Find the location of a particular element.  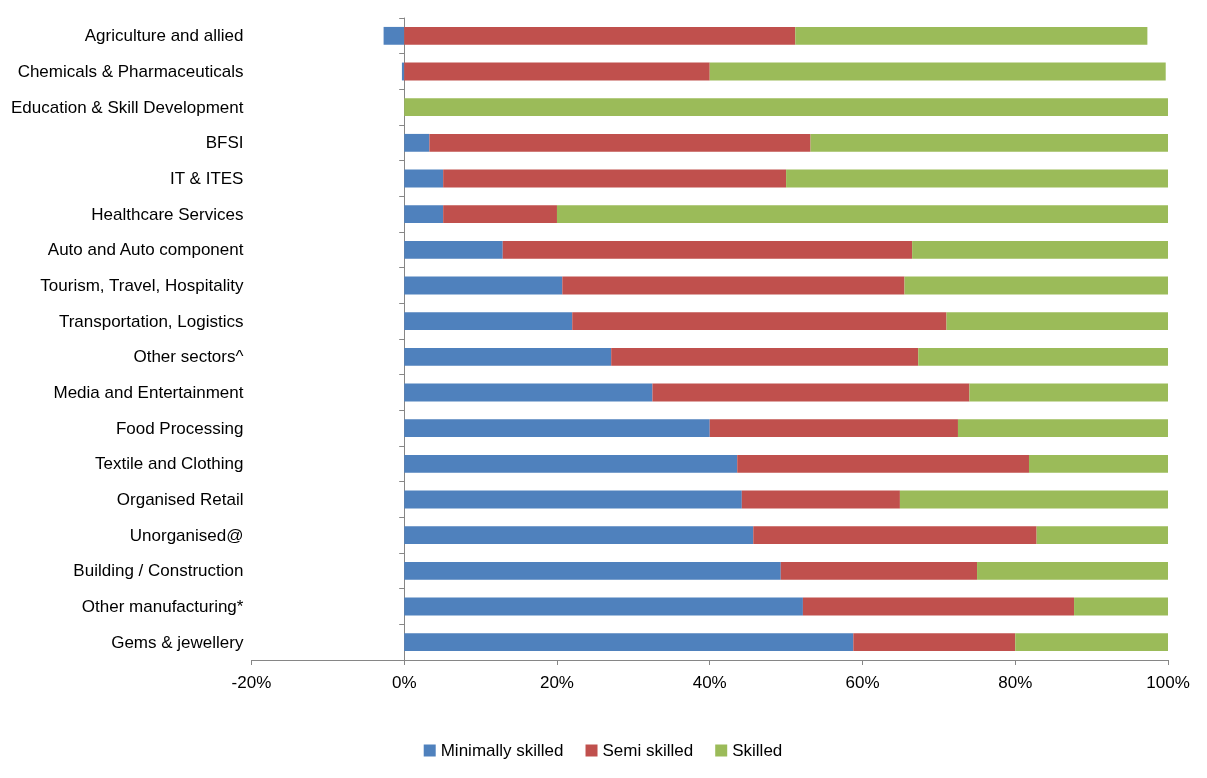

y-tick-label: Auto and Auto component is located at coordinates (145, 250).